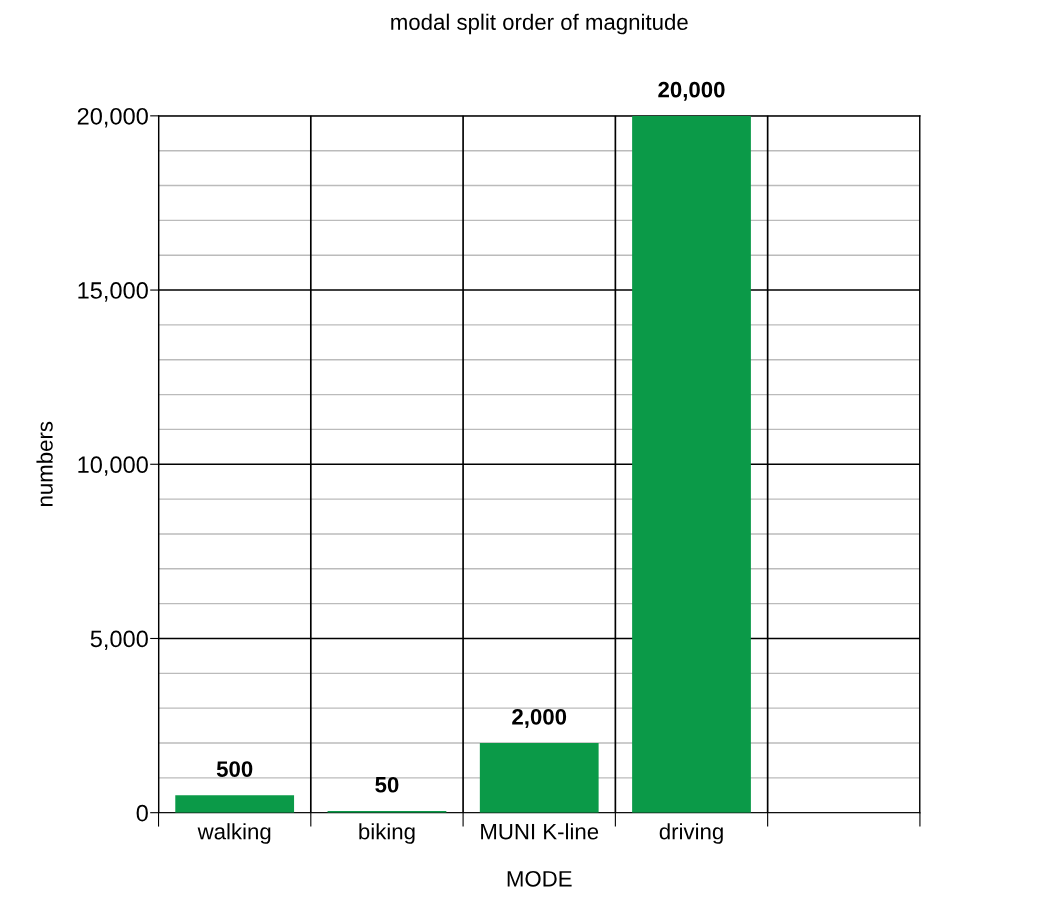  What do you see at coordinates (539, 878) in the screenshot?
I see `x-axis-title: MODE` at bounding box center [539, 878].